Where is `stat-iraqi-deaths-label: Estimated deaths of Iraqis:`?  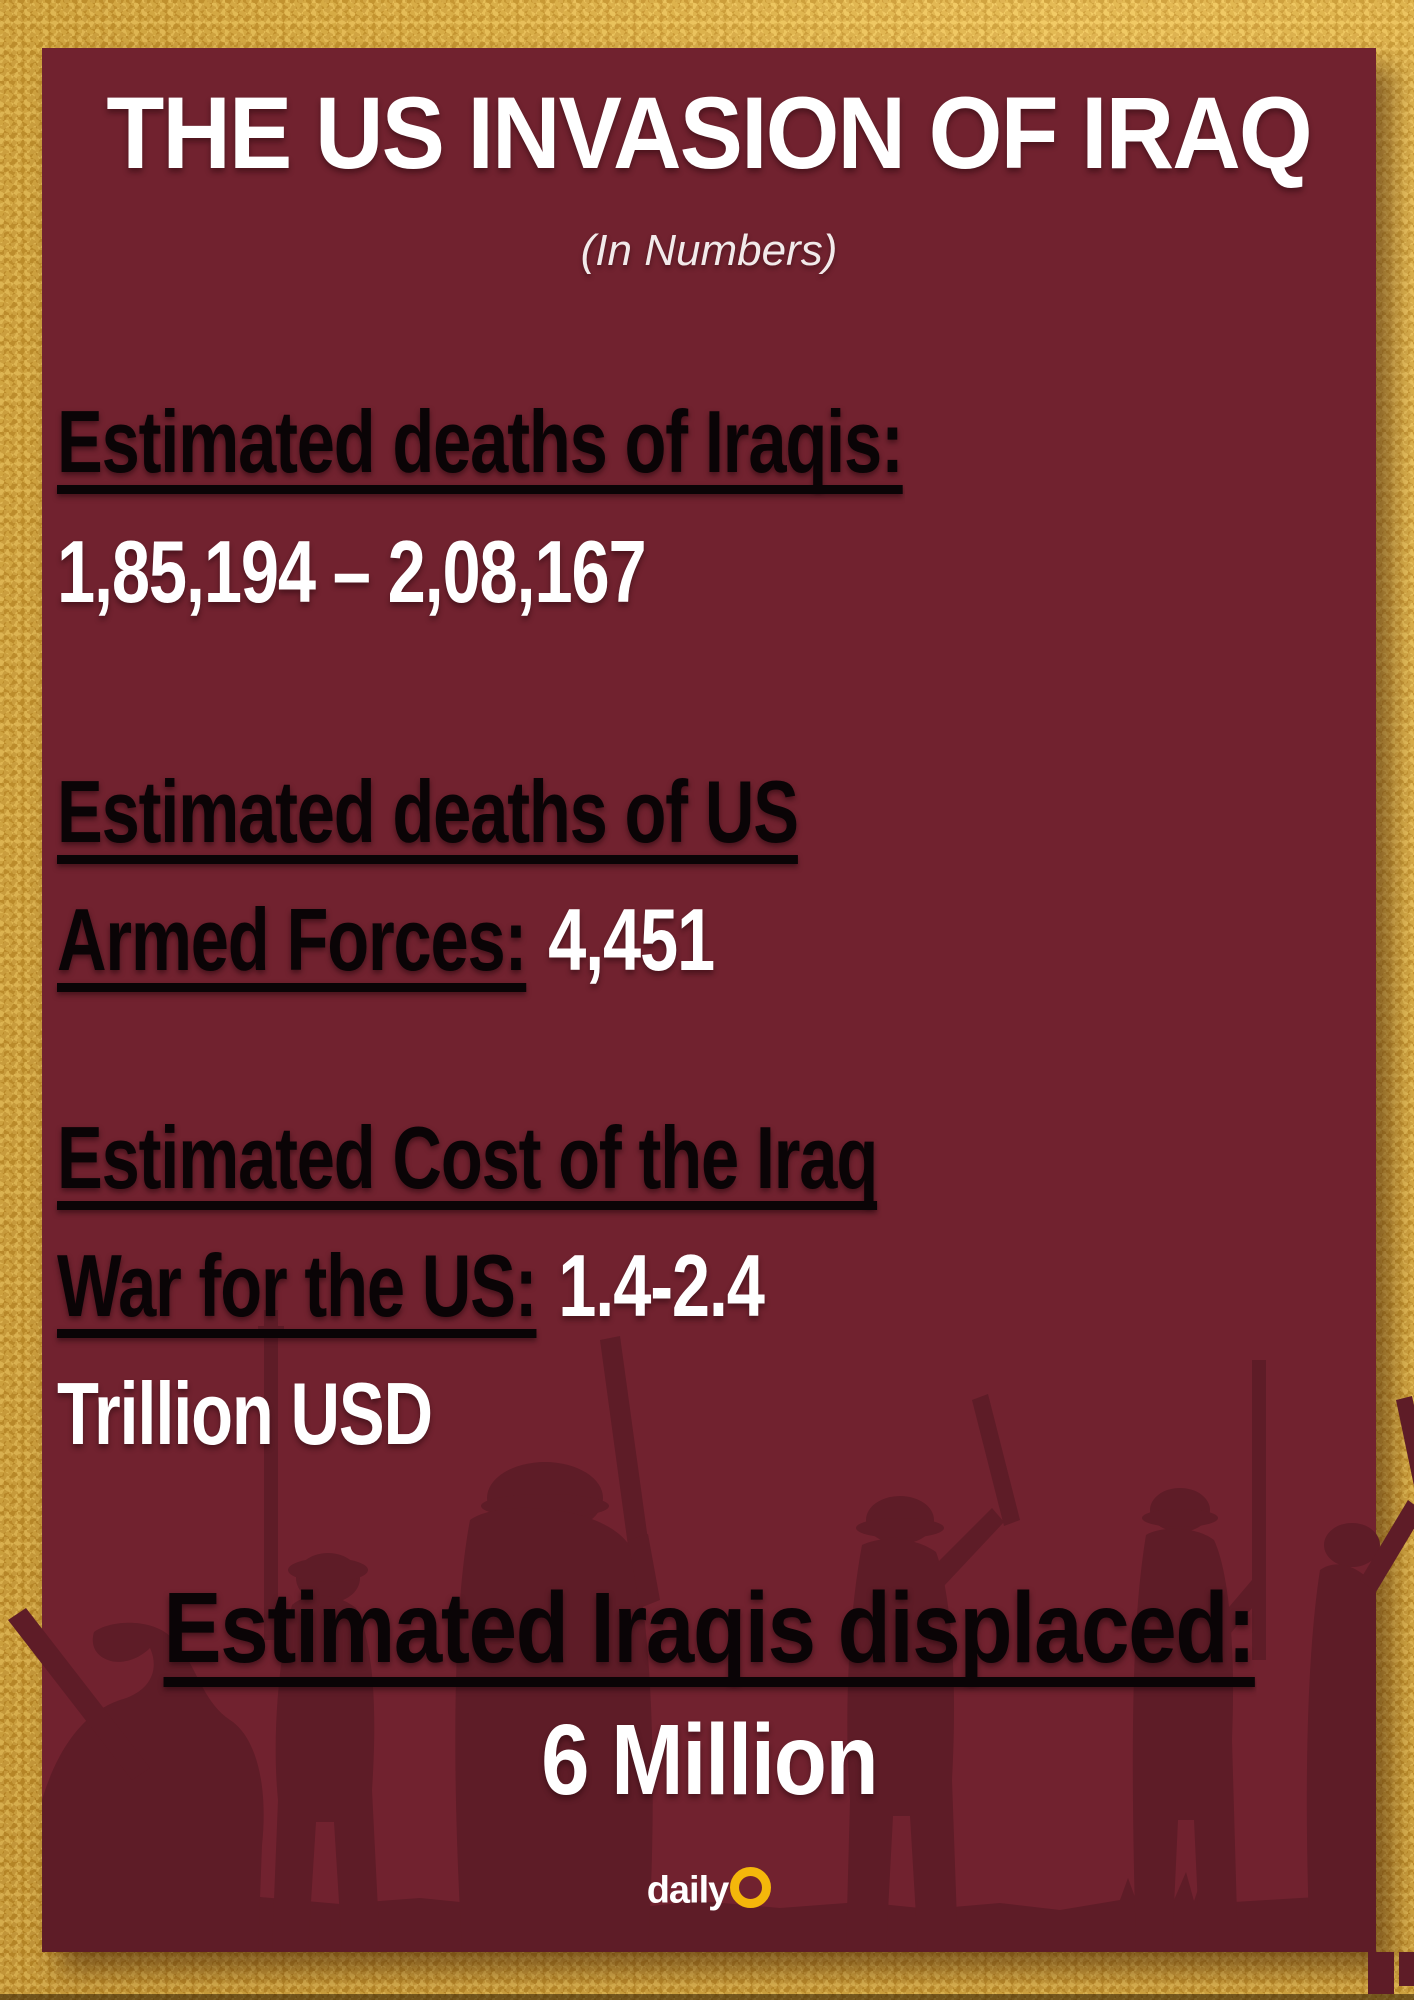 stat-iraqi-deaths-label: Estimated deaths of Iraqis: is located at coordinates (480, 441).